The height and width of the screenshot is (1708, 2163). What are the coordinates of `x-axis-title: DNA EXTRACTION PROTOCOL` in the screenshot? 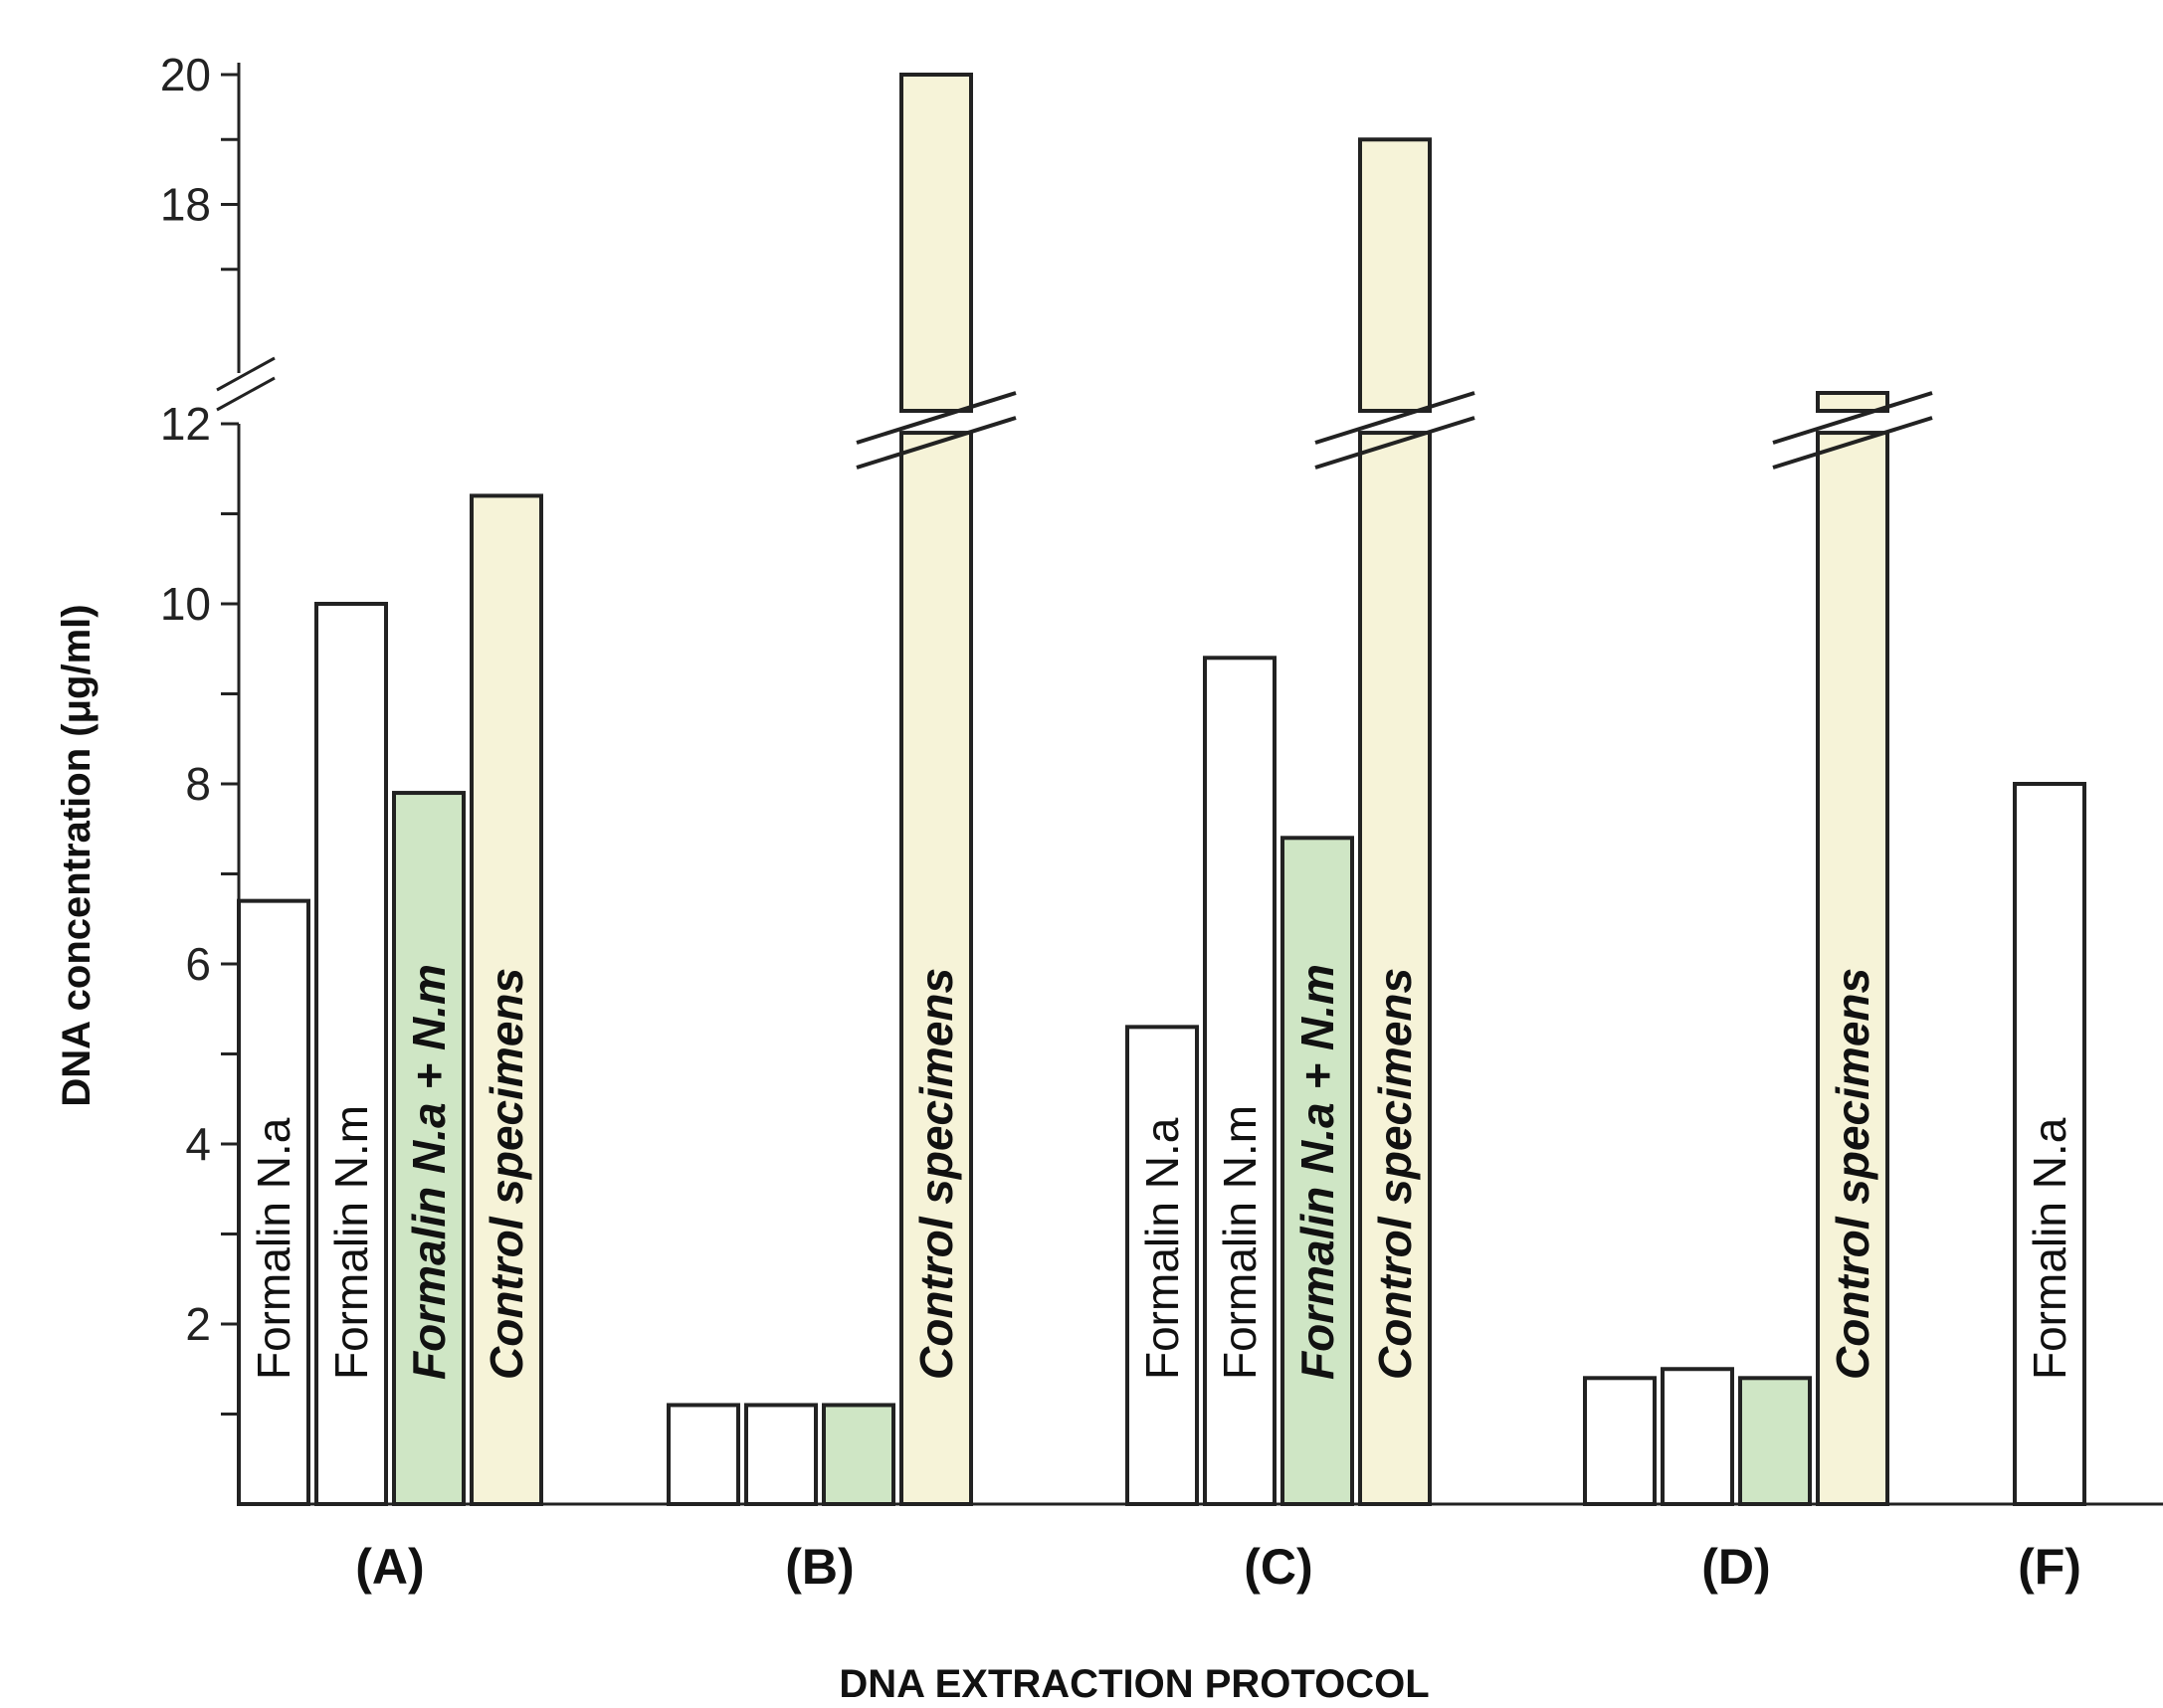 It's located at (1134, 1682).